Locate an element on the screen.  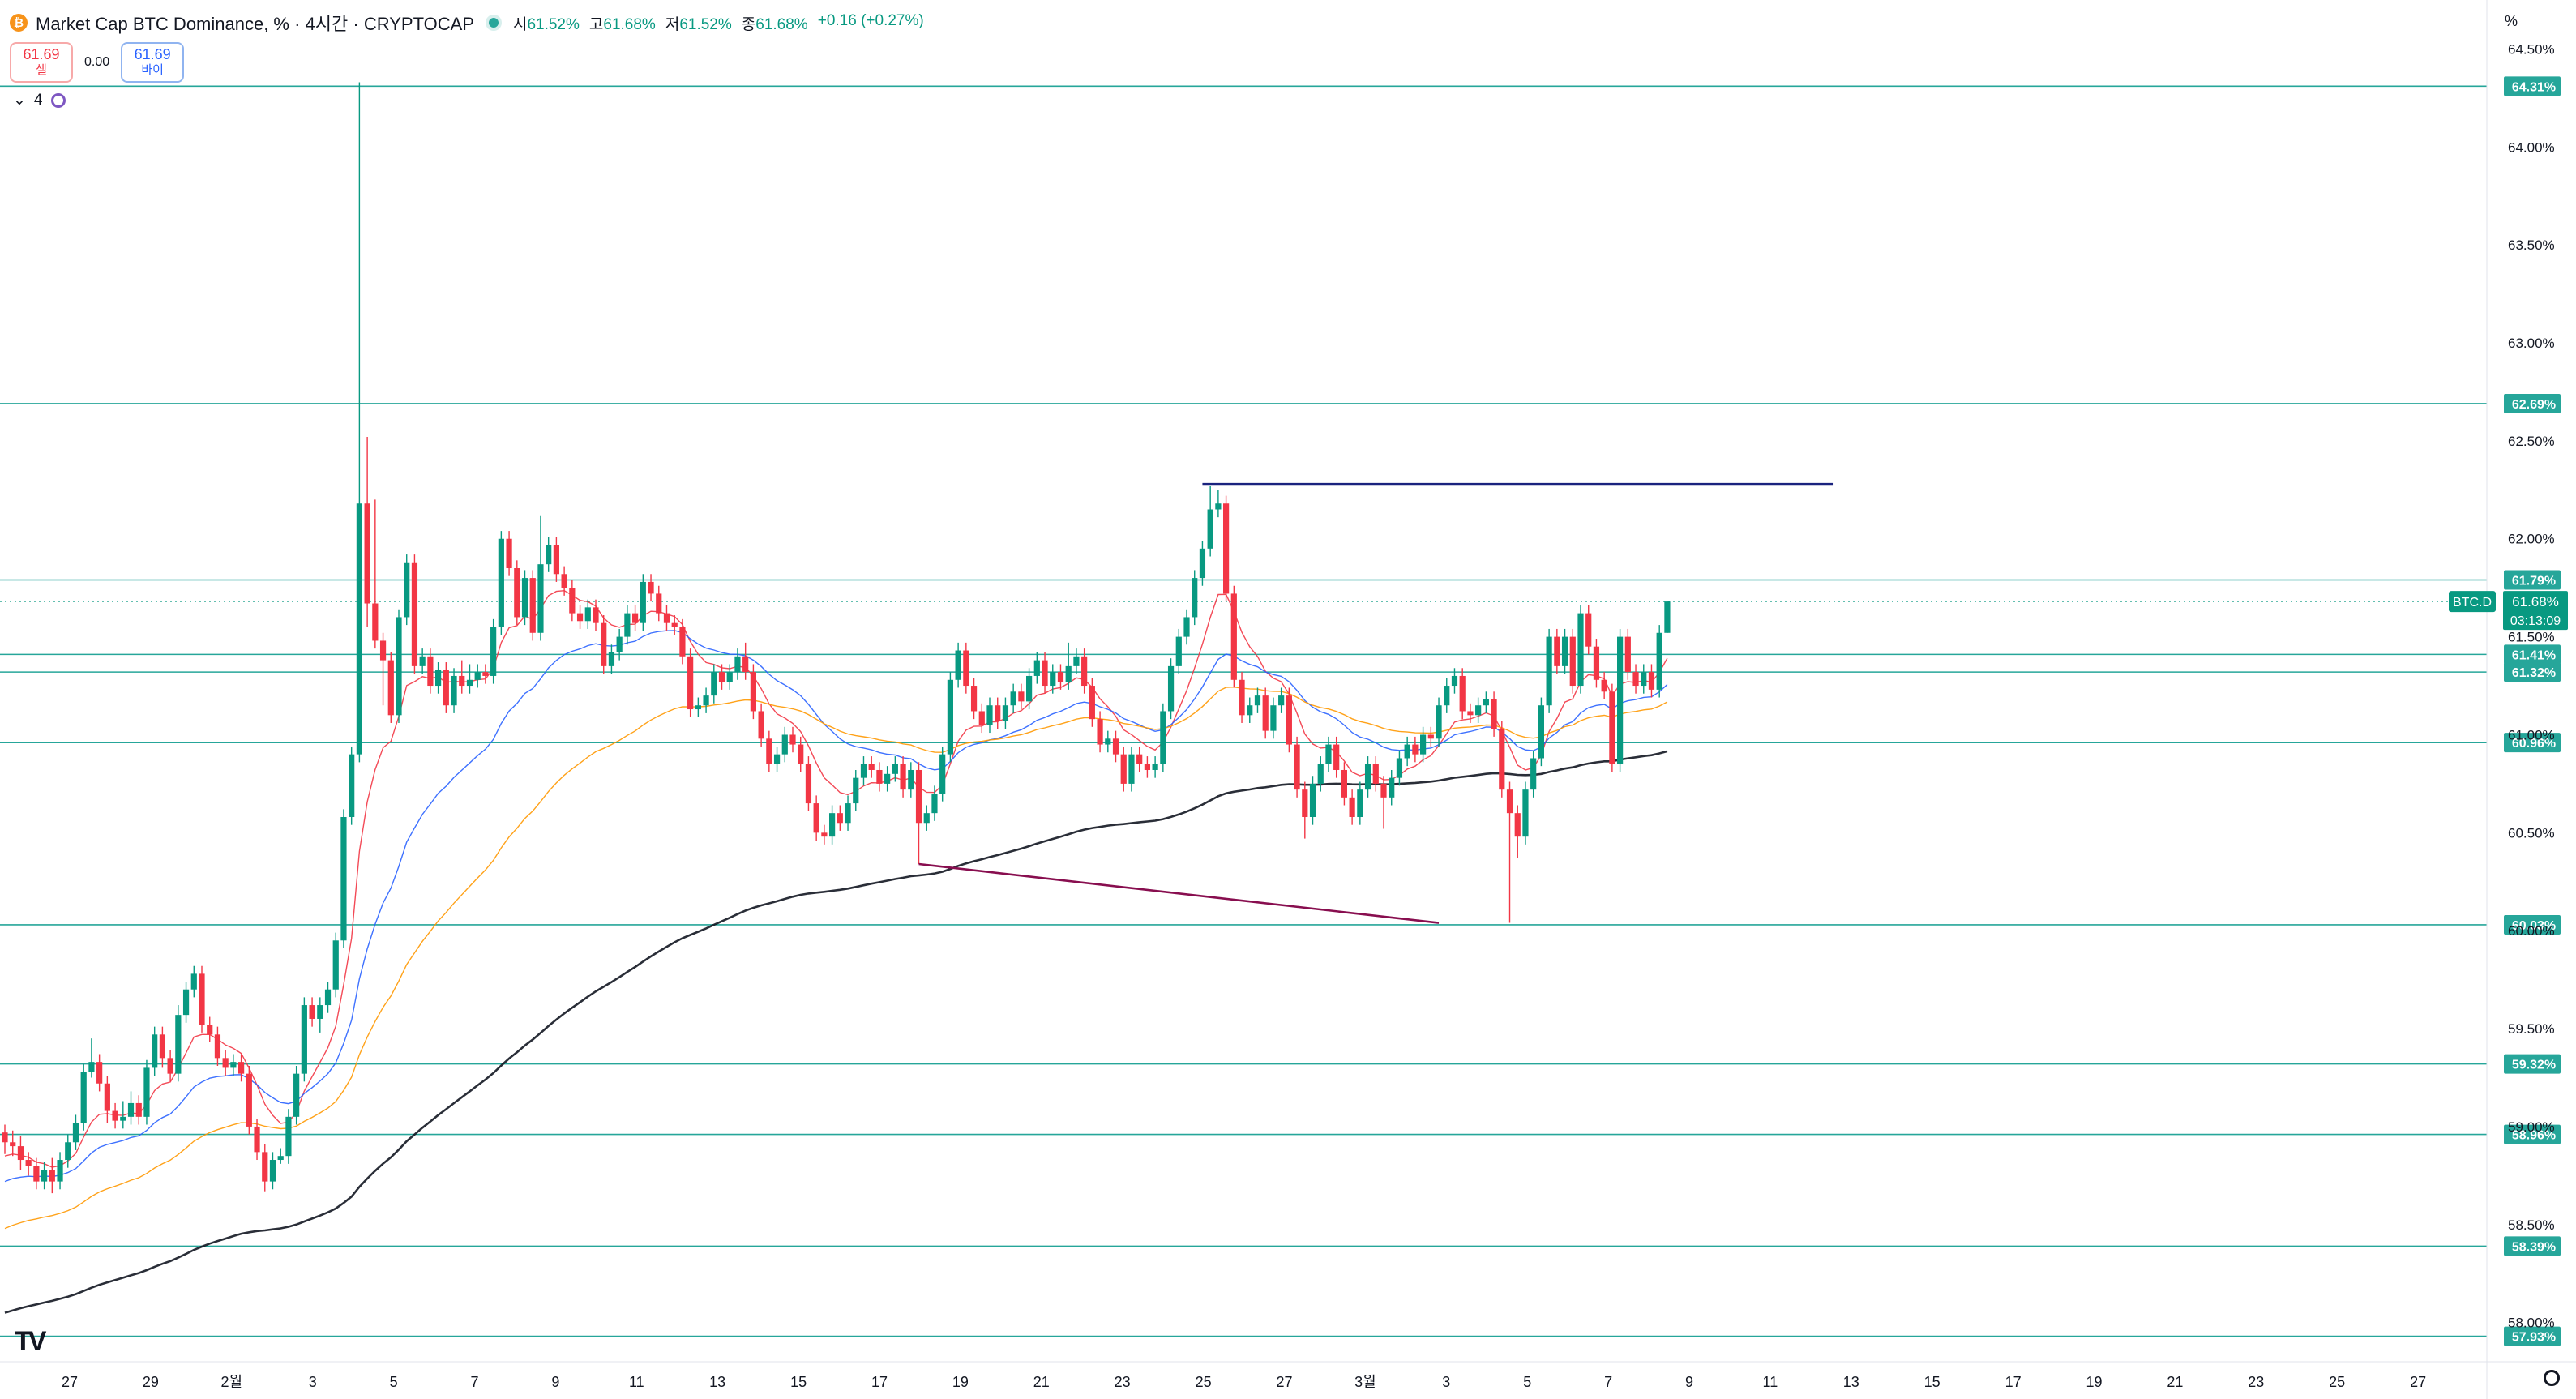
percent-scale-button: % is located at coordinates (2511, 21).